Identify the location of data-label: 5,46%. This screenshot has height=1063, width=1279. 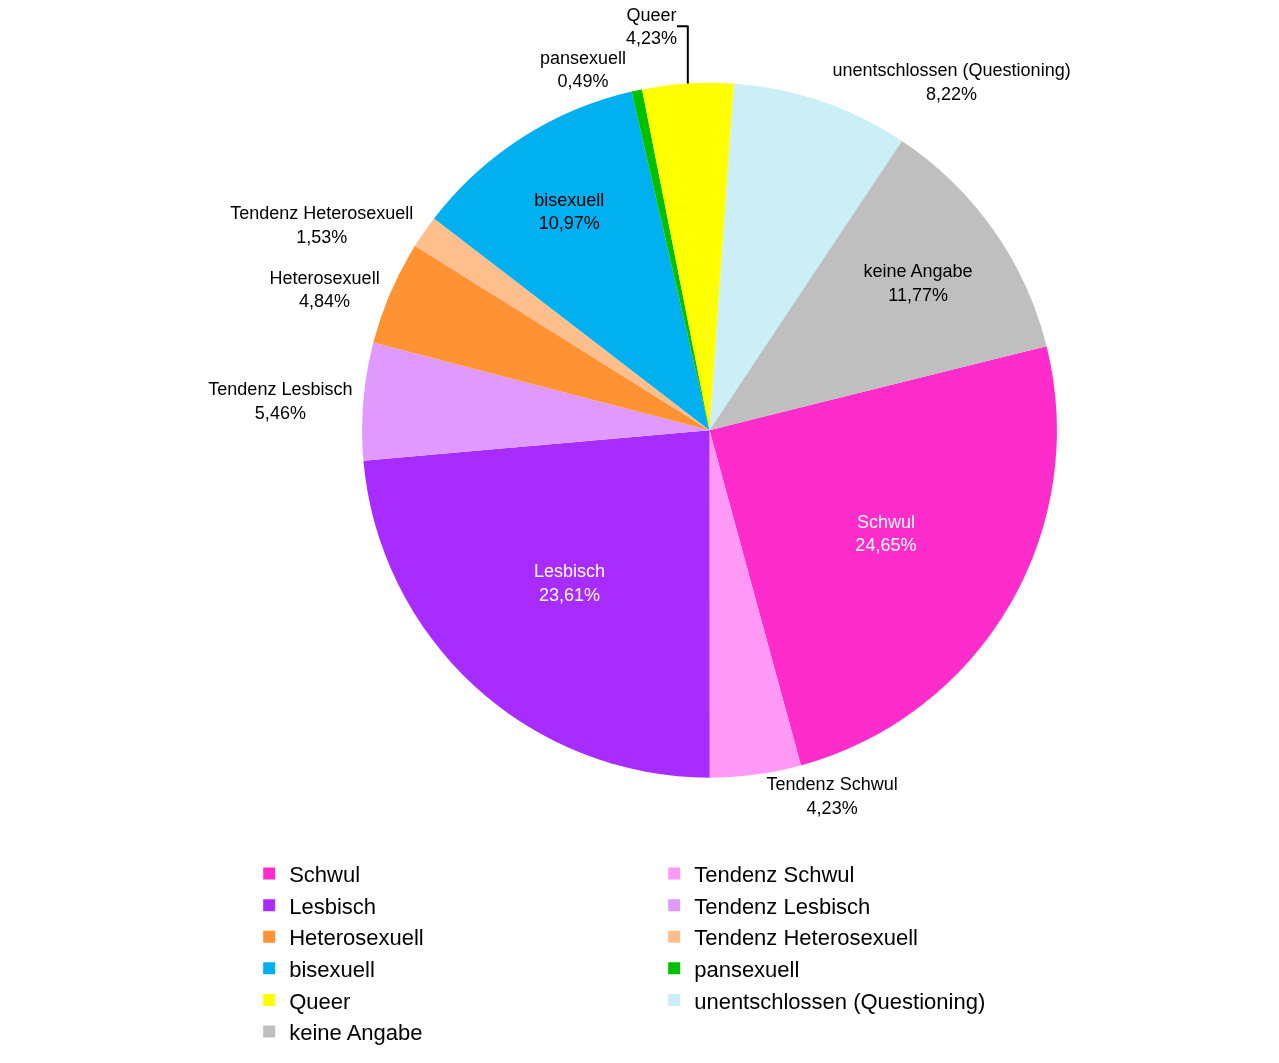
(280, 412).